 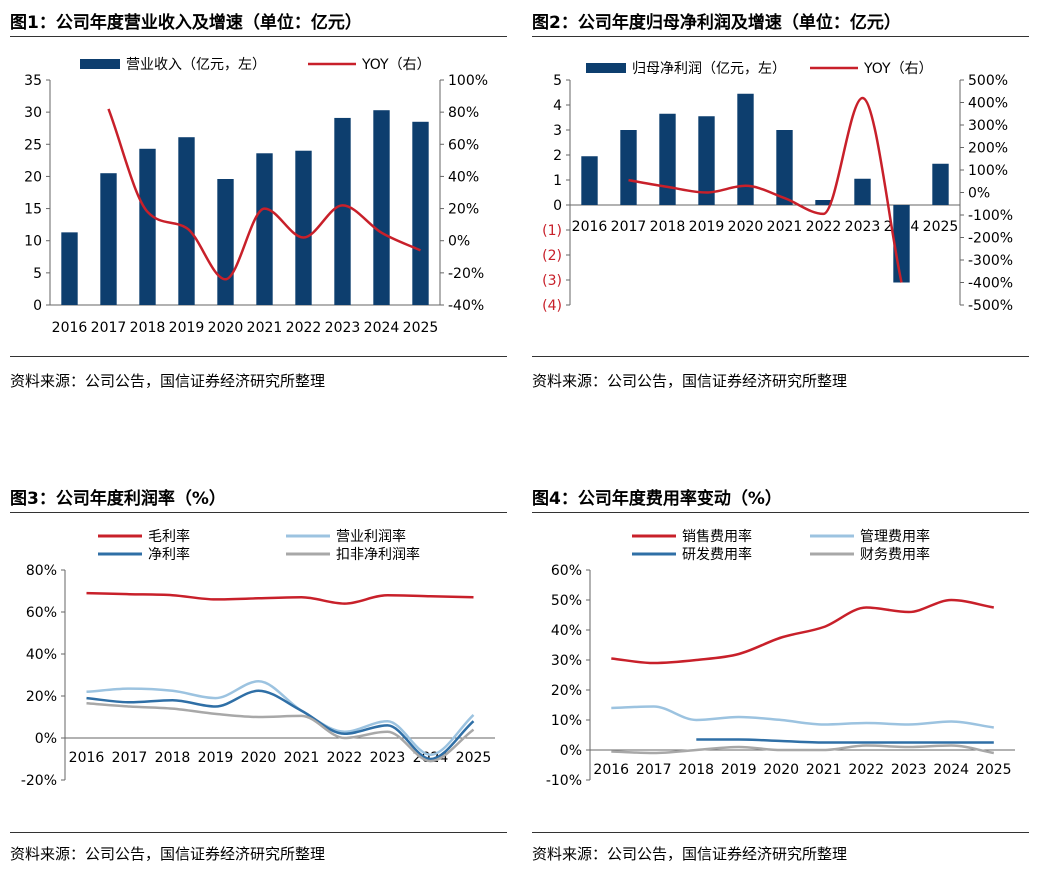 What do you see at coordinates (990, 216) in the screenshot?
I see `fig2-right-tick-label: -100%` at bounding box center [990, 216].